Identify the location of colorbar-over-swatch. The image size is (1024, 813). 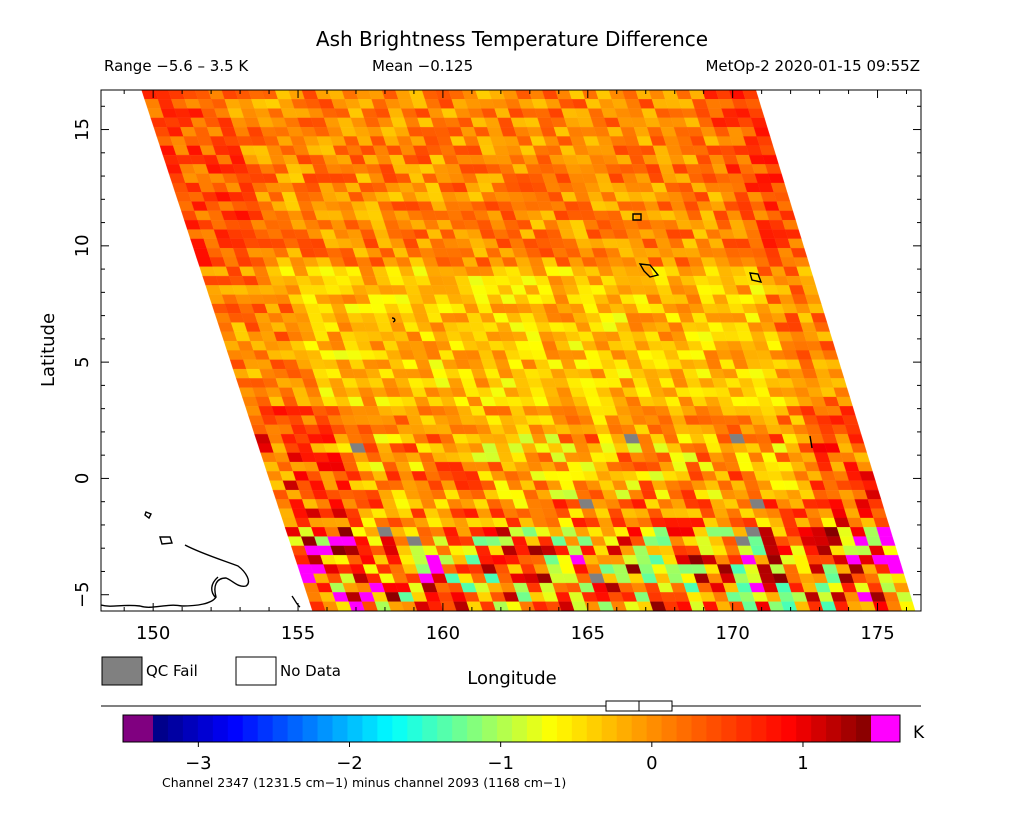
(885, 728).